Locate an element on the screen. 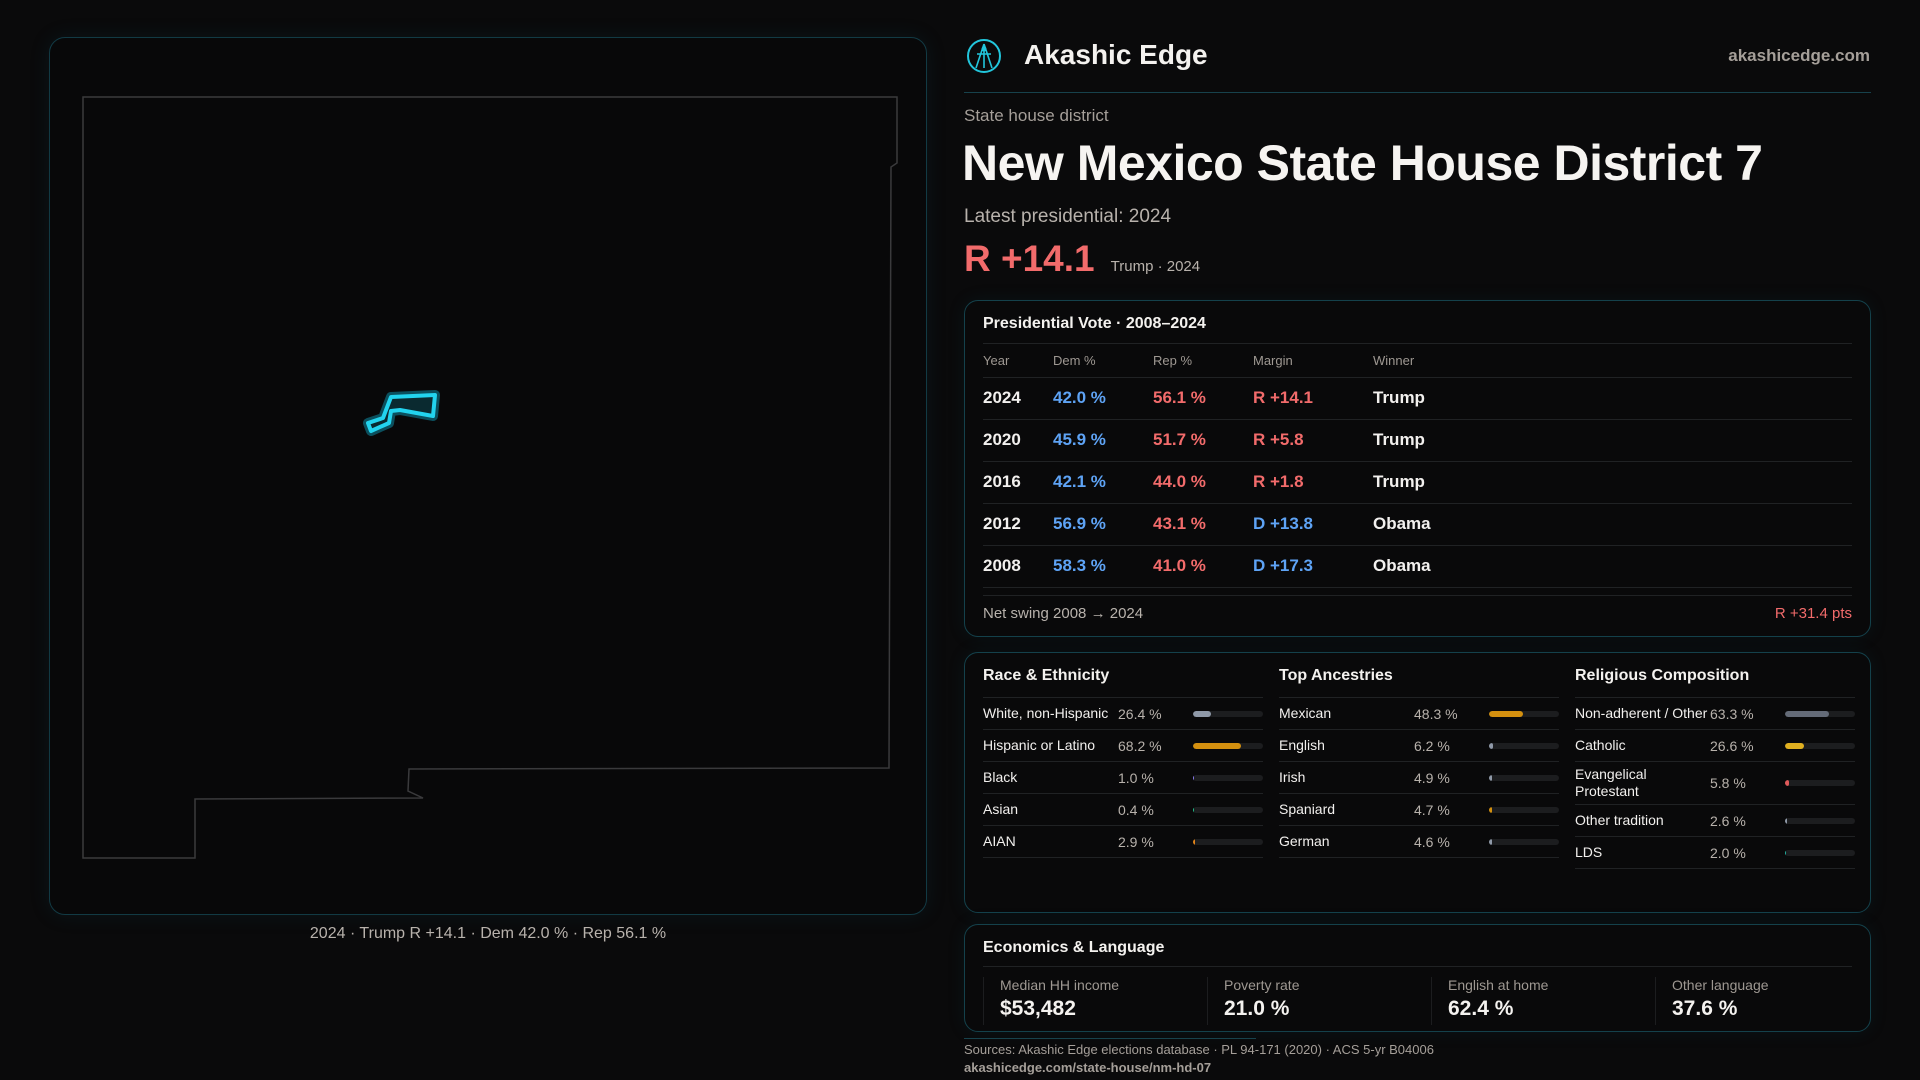 This screenshot has height=1080, width=1920. row-value: 68.2 % is located at coordinates (1140, 745).